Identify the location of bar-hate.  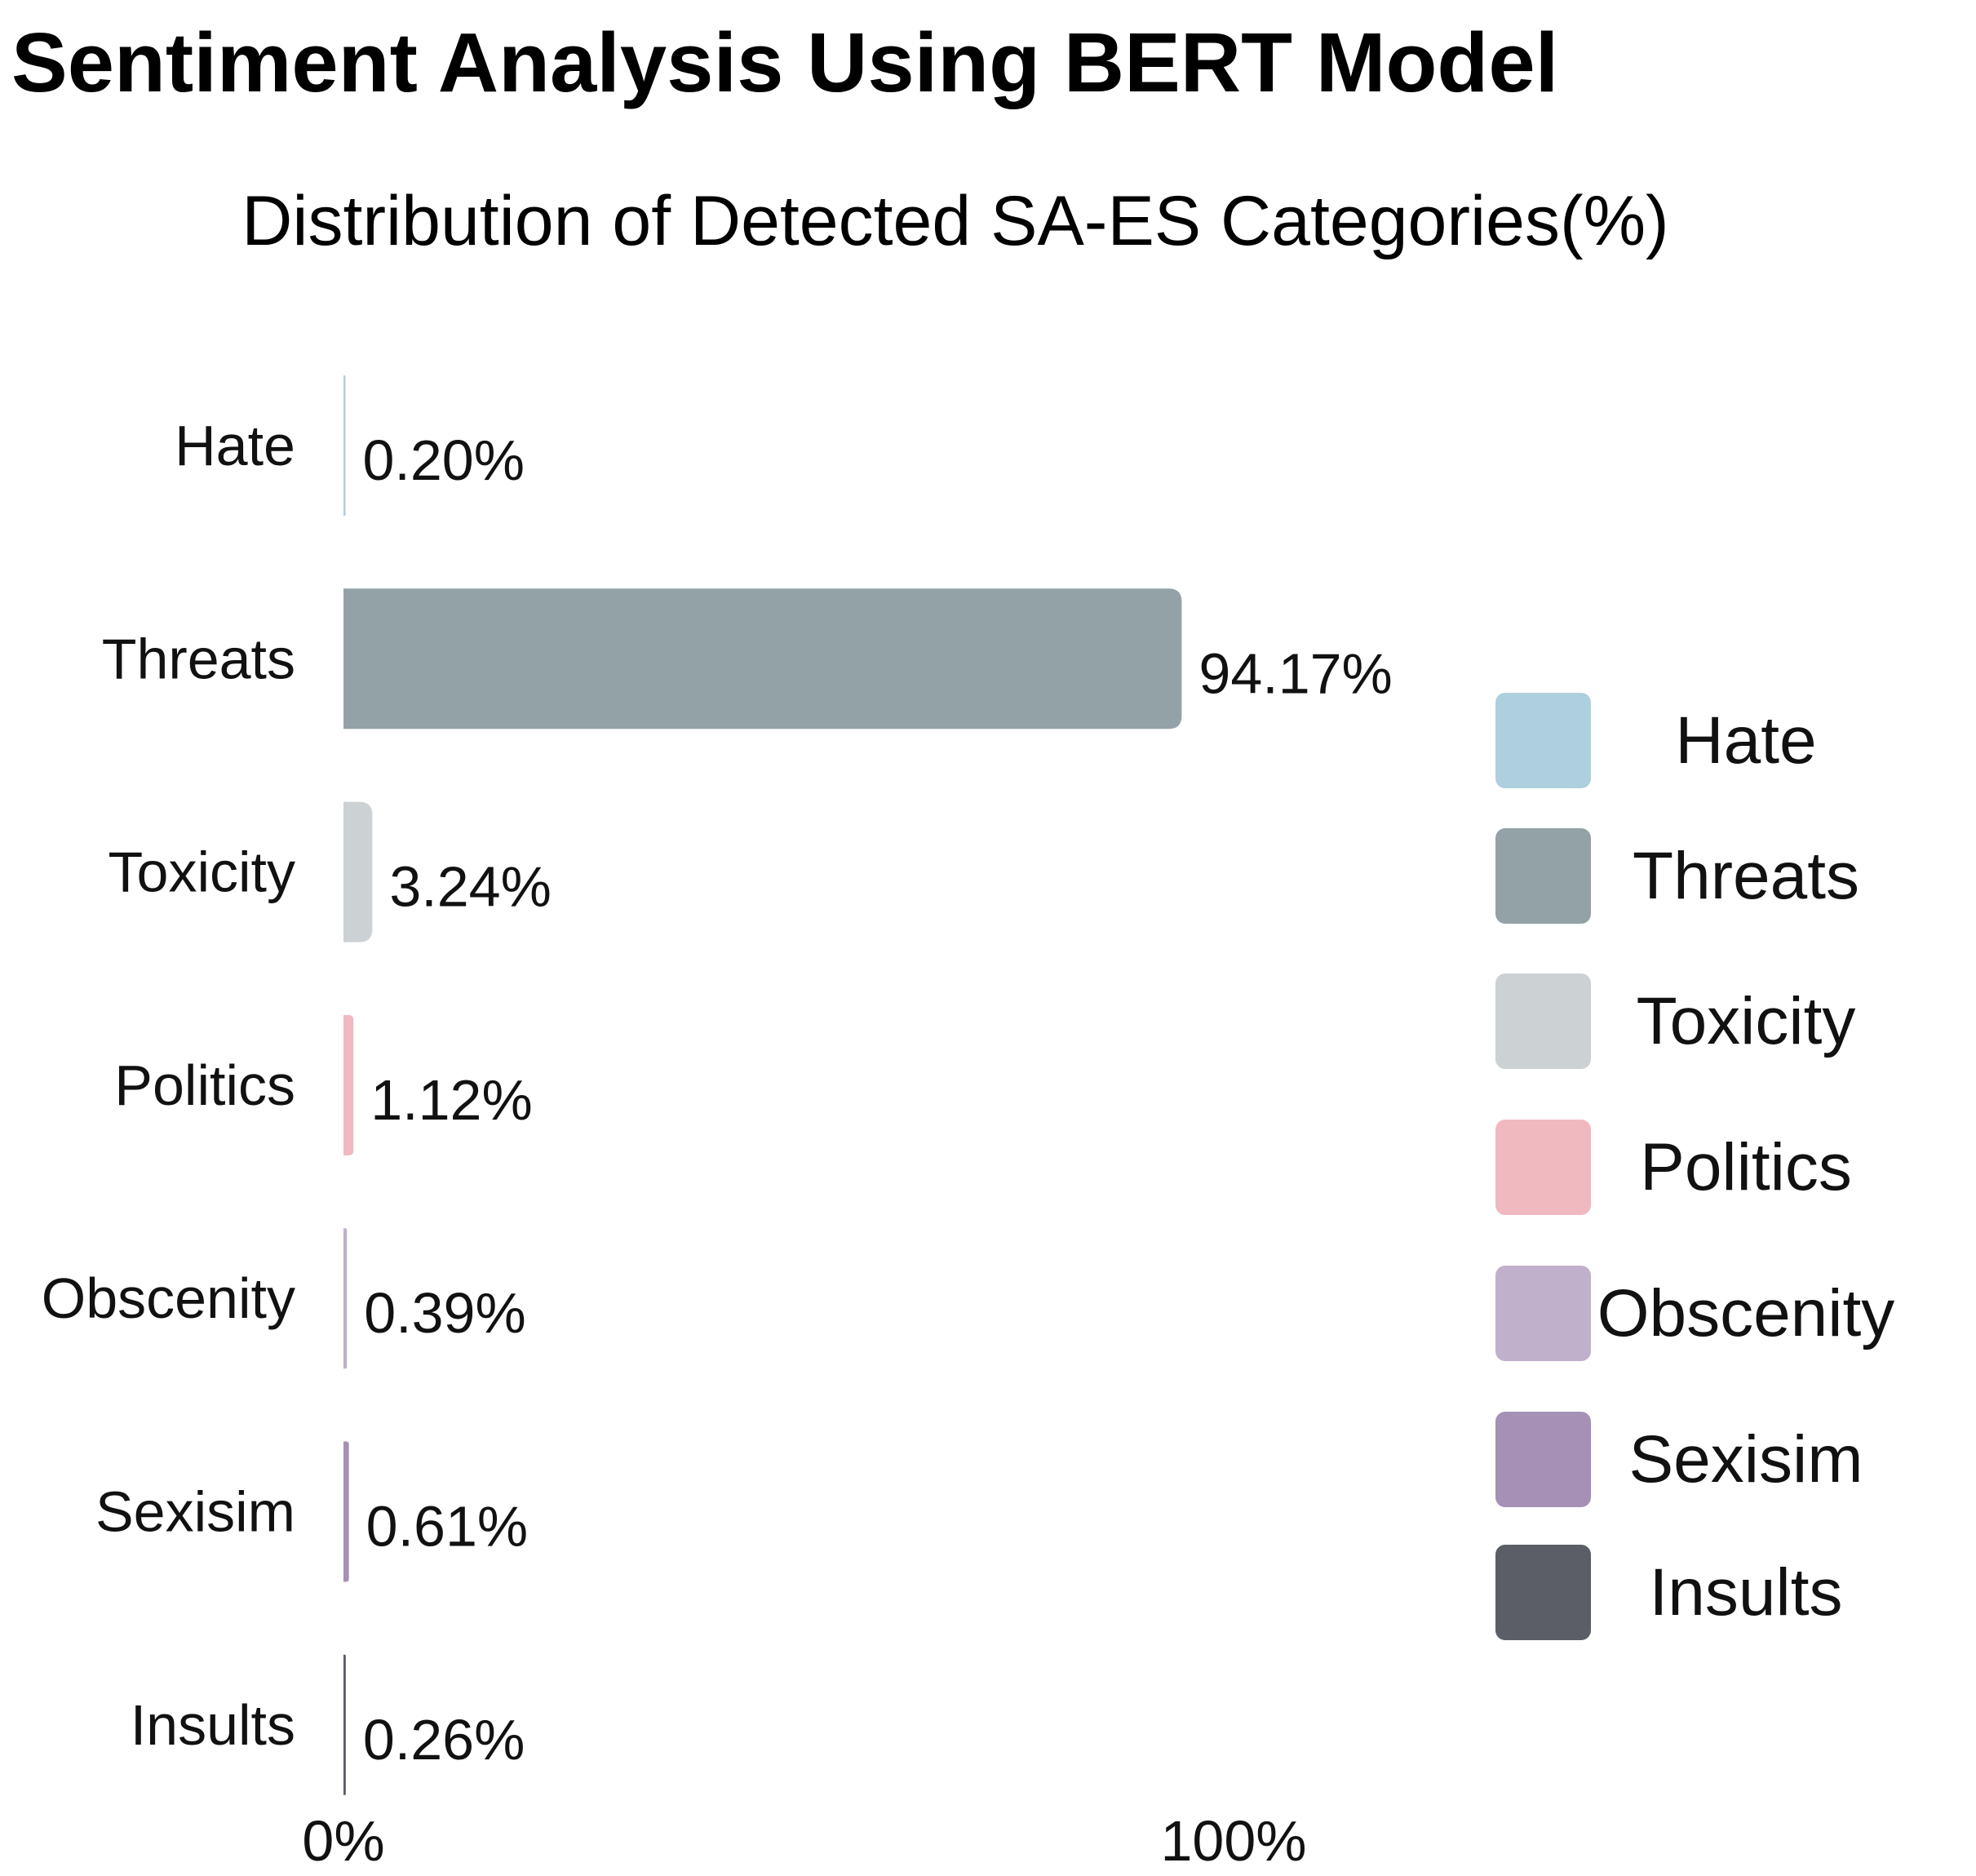
(344, 445).